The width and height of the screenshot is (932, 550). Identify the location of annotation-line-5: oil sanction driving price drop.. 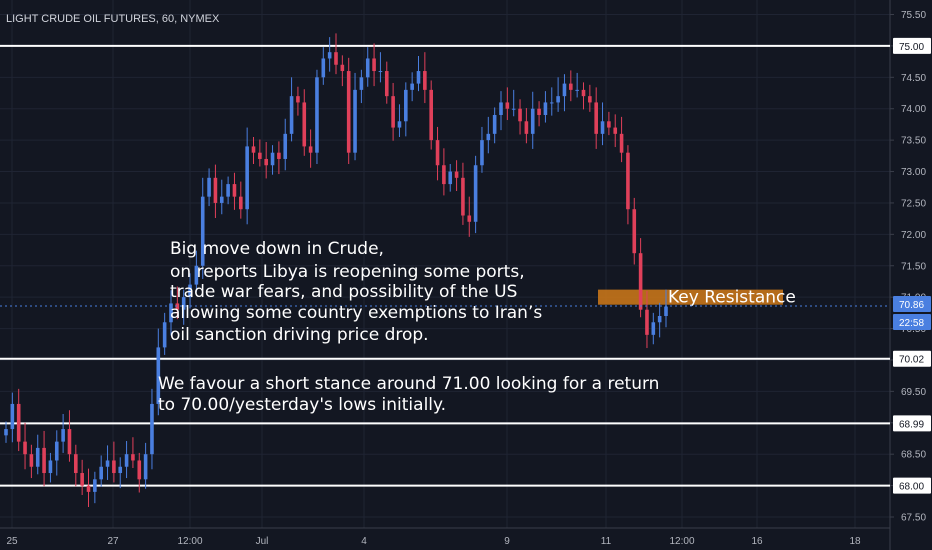
(299, 335).